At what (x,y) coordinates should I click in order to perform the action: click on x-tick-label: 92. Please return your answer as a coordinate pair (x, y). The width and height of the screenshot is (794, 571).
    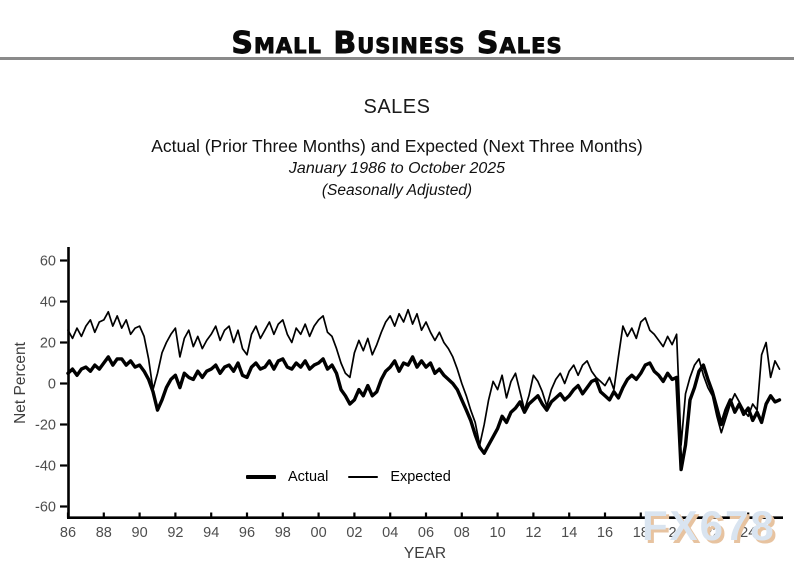
    Looking at the image, I should click on (175, 533).